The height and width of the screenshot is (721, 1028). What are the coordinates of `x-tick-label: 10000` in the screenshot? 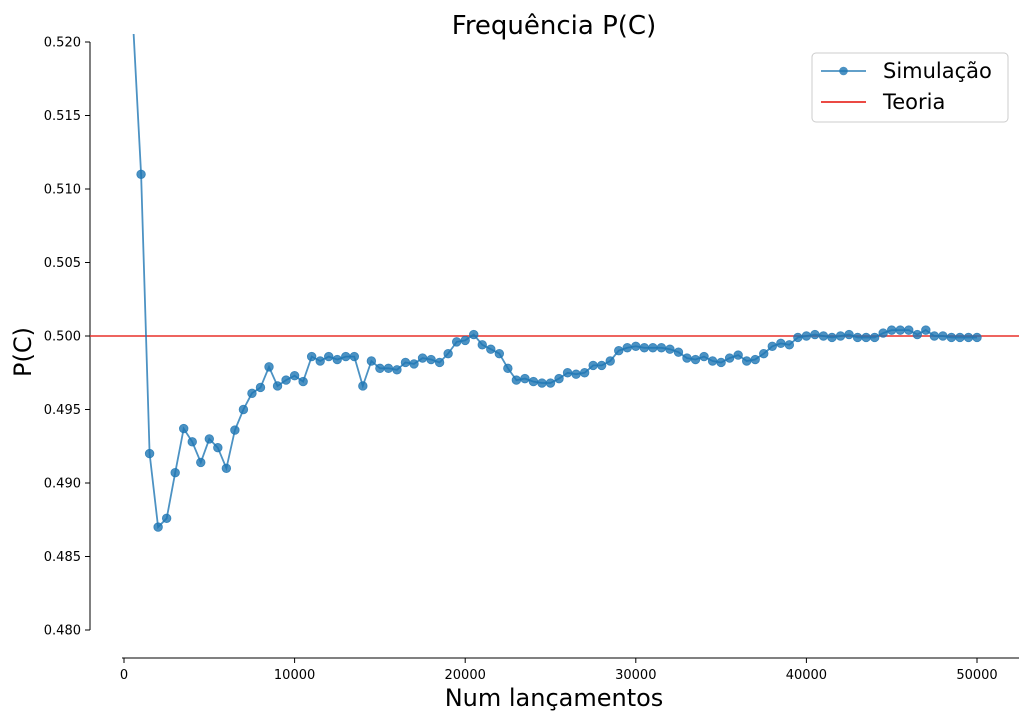 It's located at (294, 675).